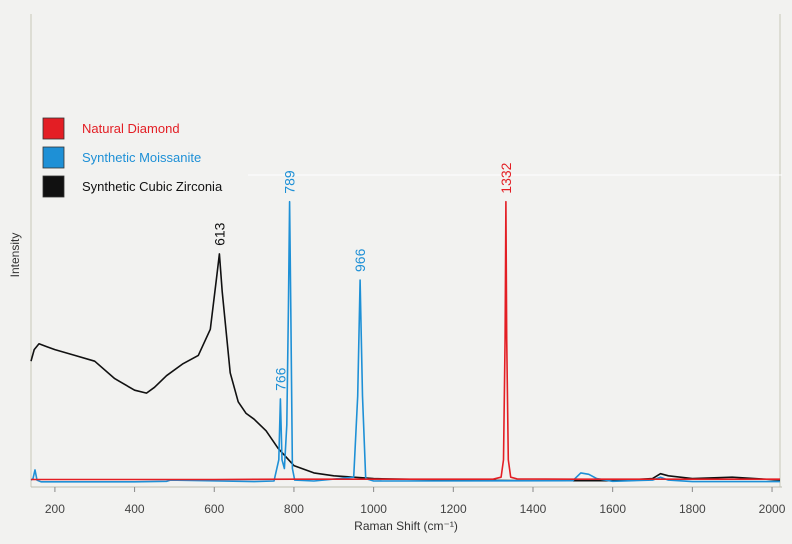  I want to click on x-tick-label: 600, so click(214, 509).